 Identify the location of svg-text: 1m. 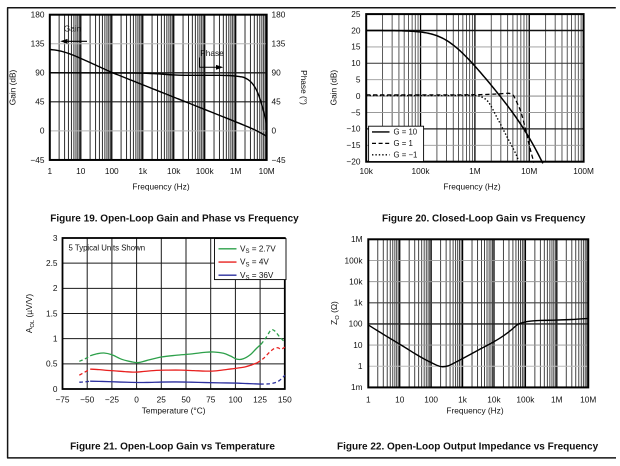
(357, 387).